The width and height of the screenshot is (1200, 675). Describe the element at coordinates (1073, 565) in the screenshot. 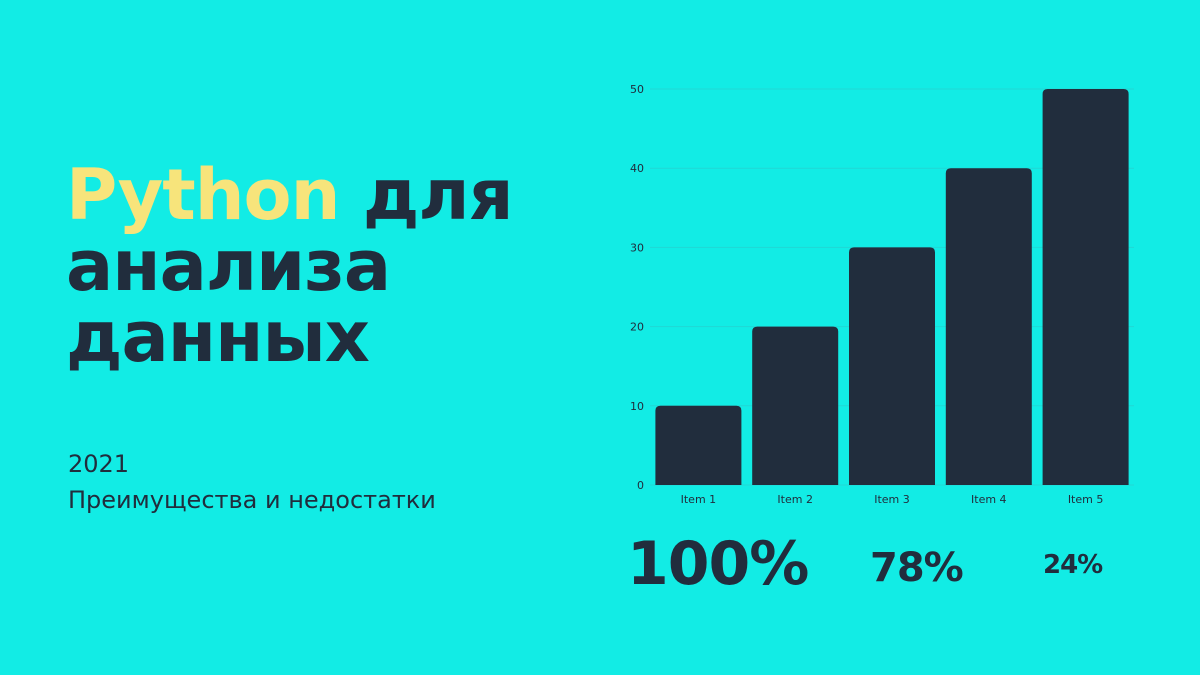

I see `stat-value-3: 24%` at that location.